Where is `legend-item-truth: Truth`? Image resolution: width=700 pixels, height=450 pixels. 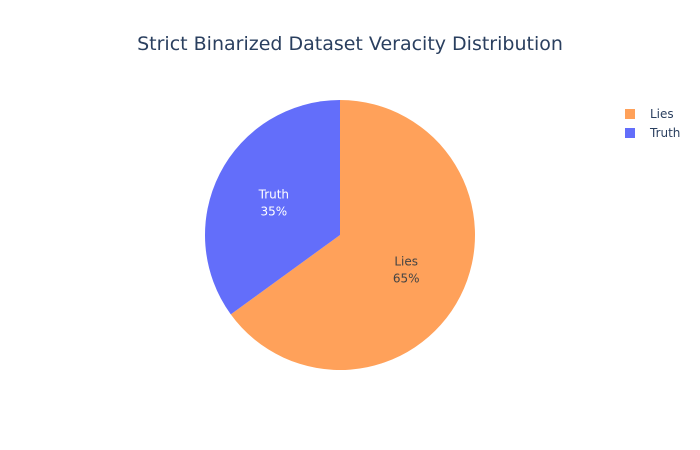
legend-item-truth: Truth is located at coordinates (652, 133).